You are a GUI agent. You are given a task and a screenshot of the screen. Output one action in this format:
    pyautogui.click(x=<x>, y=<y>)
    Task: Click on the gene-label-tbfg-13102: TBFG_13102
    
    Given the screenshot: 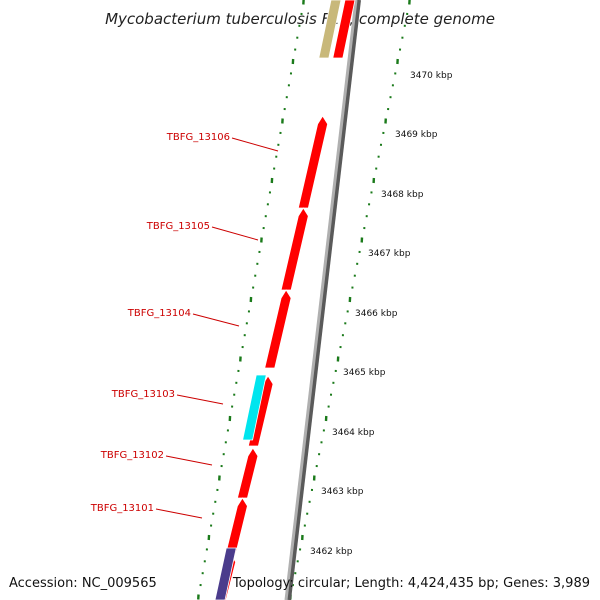 What is the action you would take?
    pyautogui.click(x=132, y=455)
    